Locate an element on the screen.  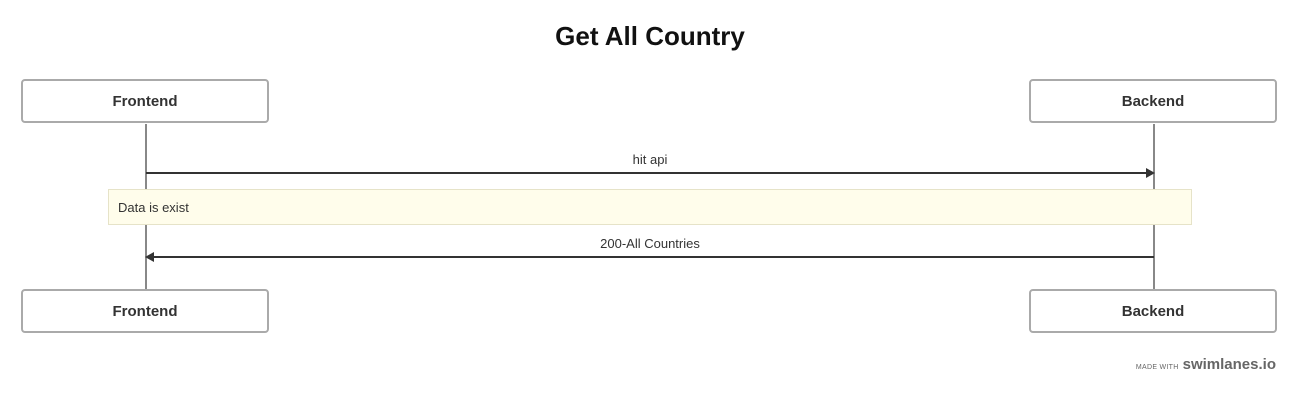
participant-frontend-top: Frontend is located at coordinates (145, 101).